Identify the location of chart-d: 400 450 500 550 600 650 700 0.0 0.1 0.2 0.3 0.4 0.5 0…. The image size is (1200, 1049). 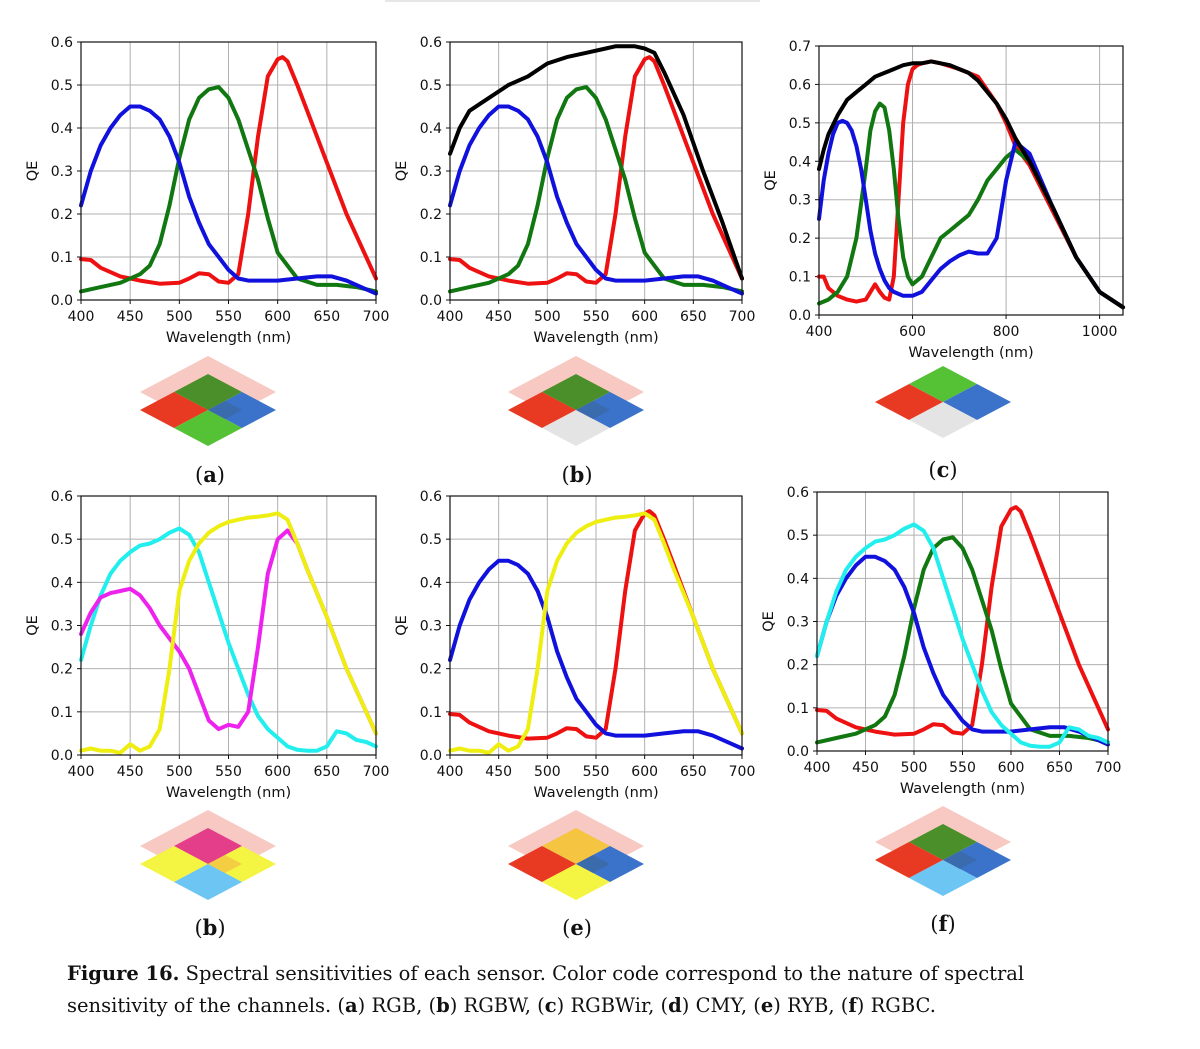
(207, 645).